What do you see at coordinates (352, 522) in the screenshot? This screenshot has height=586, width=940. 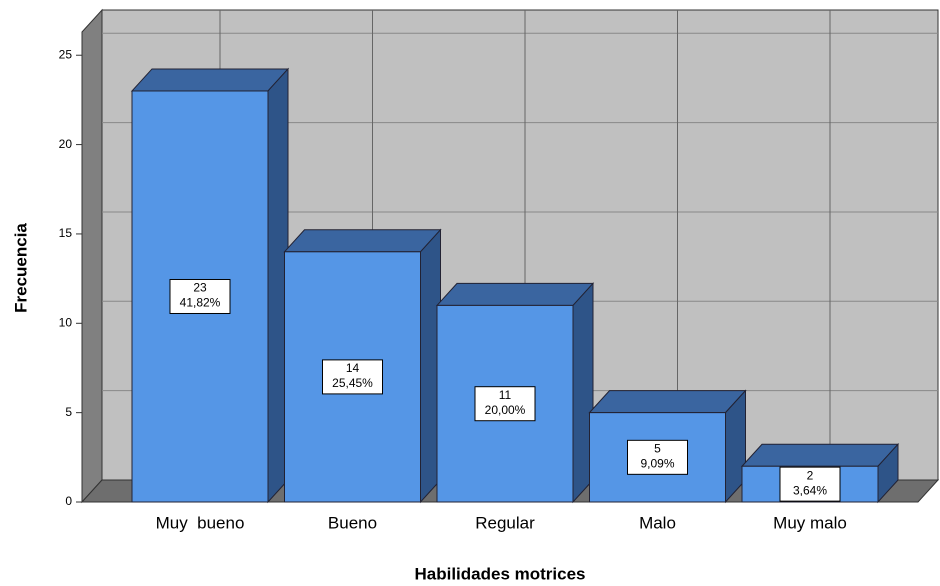 I see `x-tick-label: Bueno` at bounding box center [352, 522].